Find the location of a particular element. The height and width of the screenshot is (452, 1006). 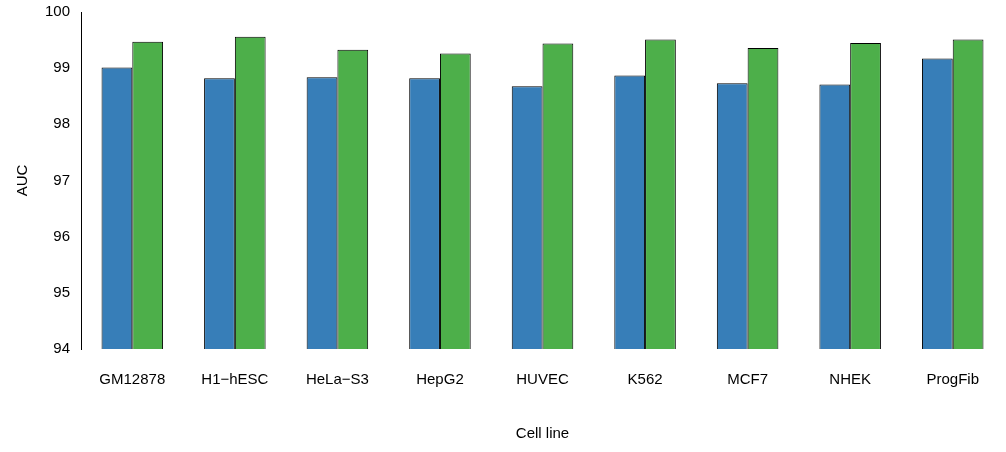

y-tick-label: 97 is located at coordinates (62, 179).